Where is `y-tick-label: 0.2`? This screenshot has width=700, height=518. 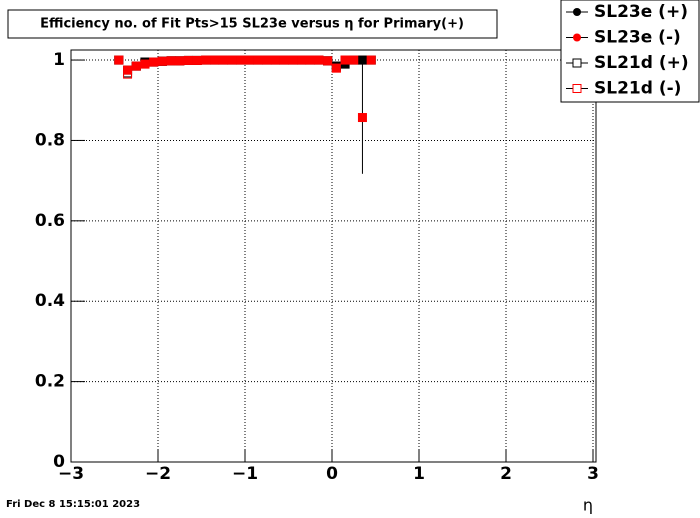 y-tick-label: 0.2 is located at coordinates (50, 382).